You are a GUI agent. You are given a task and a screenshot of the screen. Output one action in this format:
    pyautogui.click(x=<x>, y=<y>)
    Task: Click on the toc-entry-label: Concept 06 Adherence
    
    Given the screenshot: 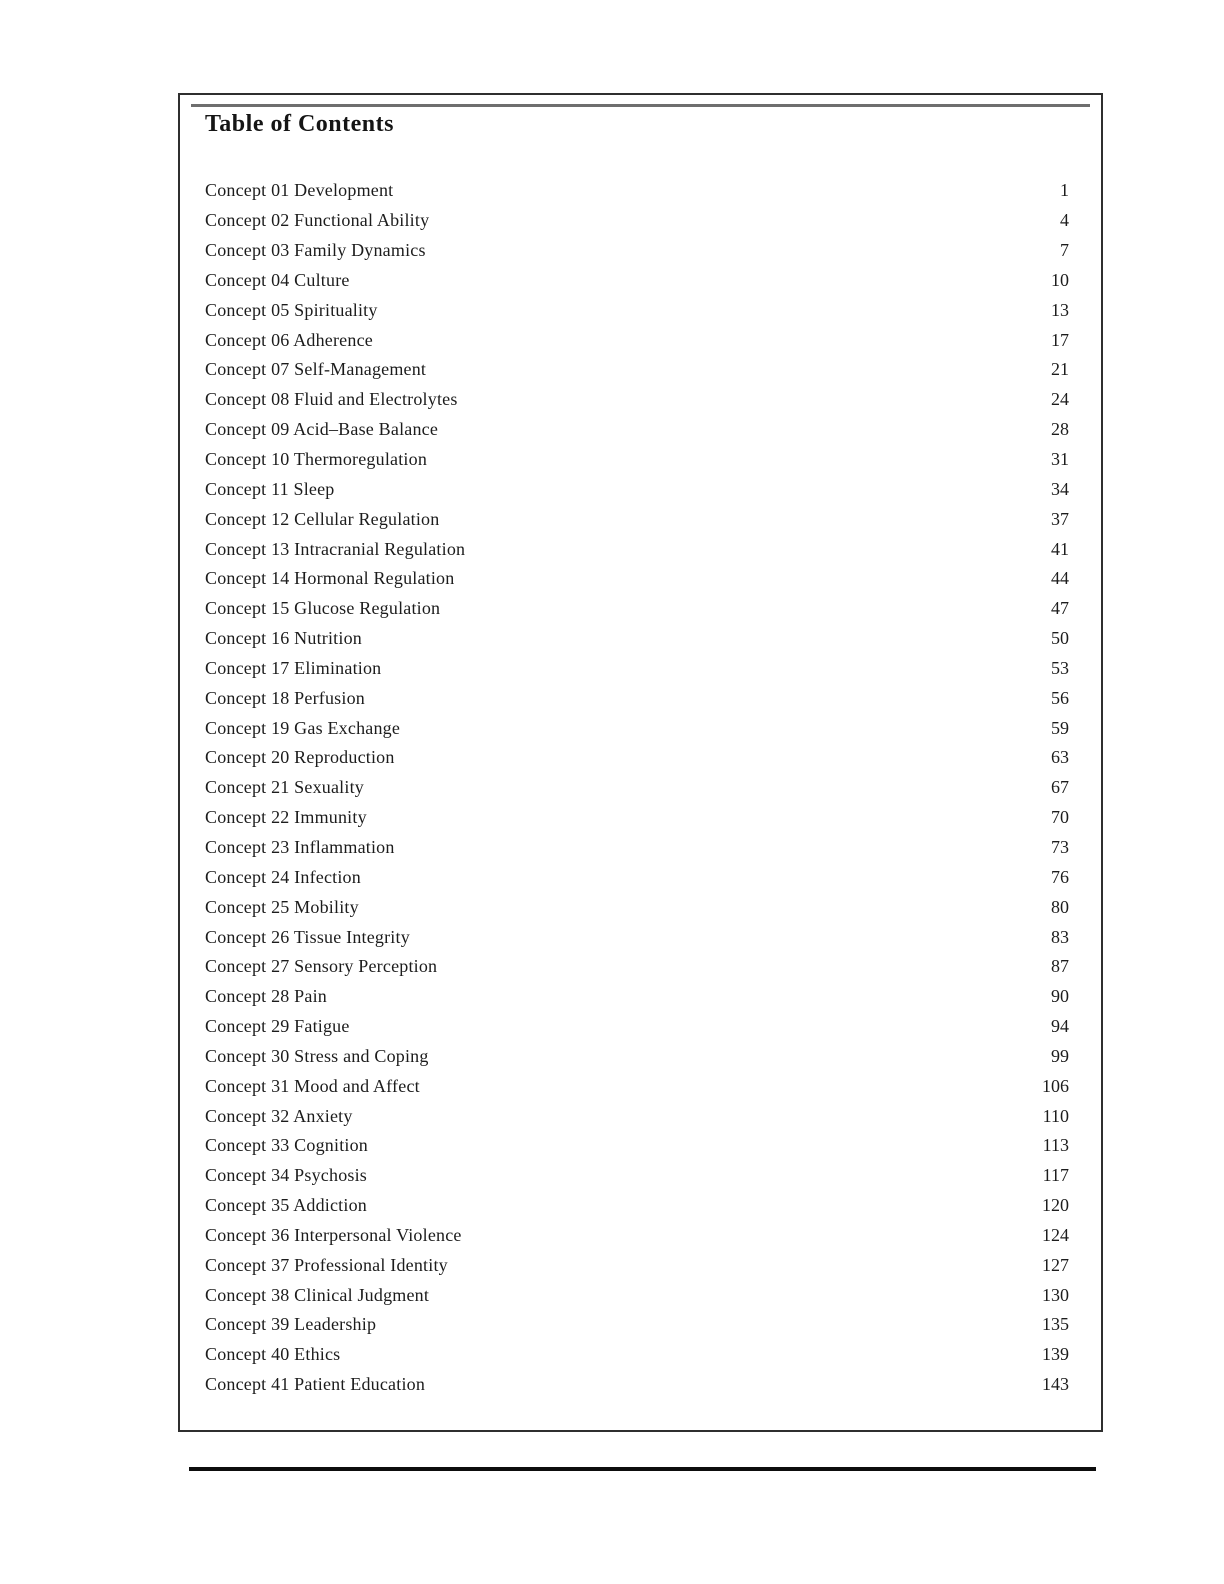 What is the action you would take?
    pyautogui.click(x=289, y=339)
    